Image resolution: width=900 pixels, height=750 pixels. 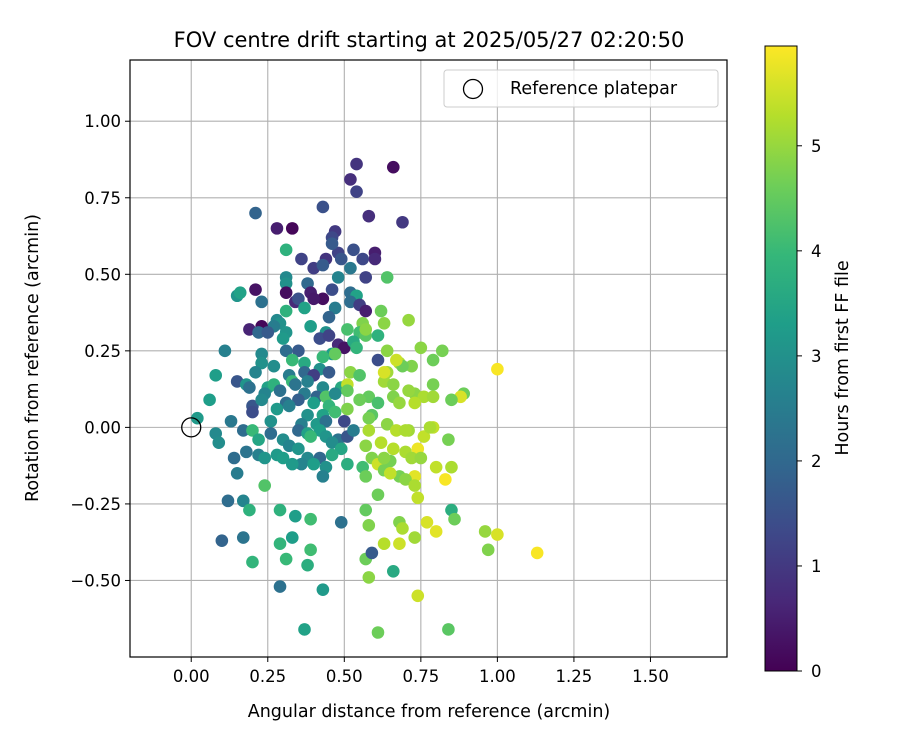 What do you see at coordinates (816, 356) in the screenshot?
I see `colorbar-tick-label: 3` at bounding box center [816, 356].